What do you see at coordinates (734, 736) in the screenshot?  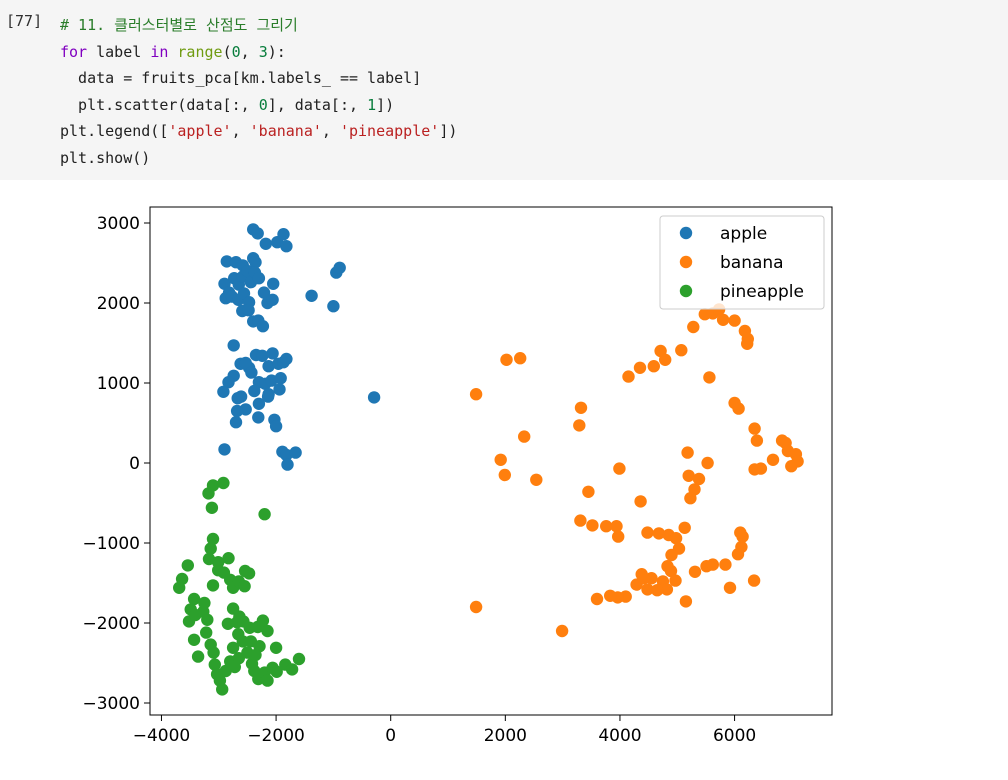 I see `x-tick-label: 6000` at bounding box center [734, 736].